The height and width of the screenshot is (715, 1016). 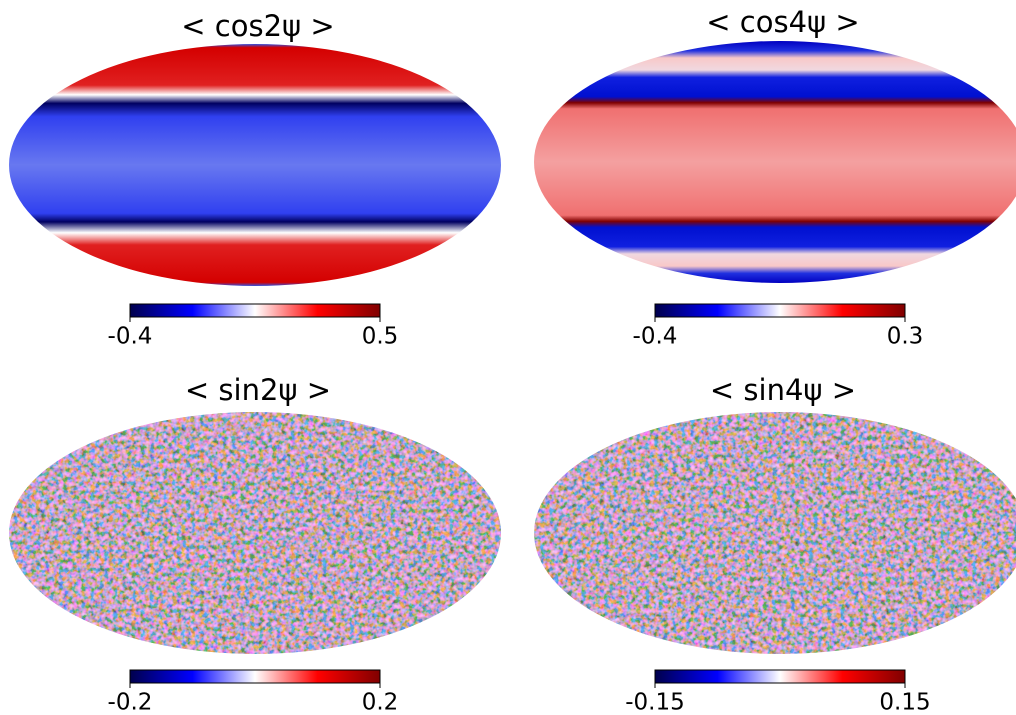 I want to click on map-title: < cos4ψ >, so click(x=782, y=22).